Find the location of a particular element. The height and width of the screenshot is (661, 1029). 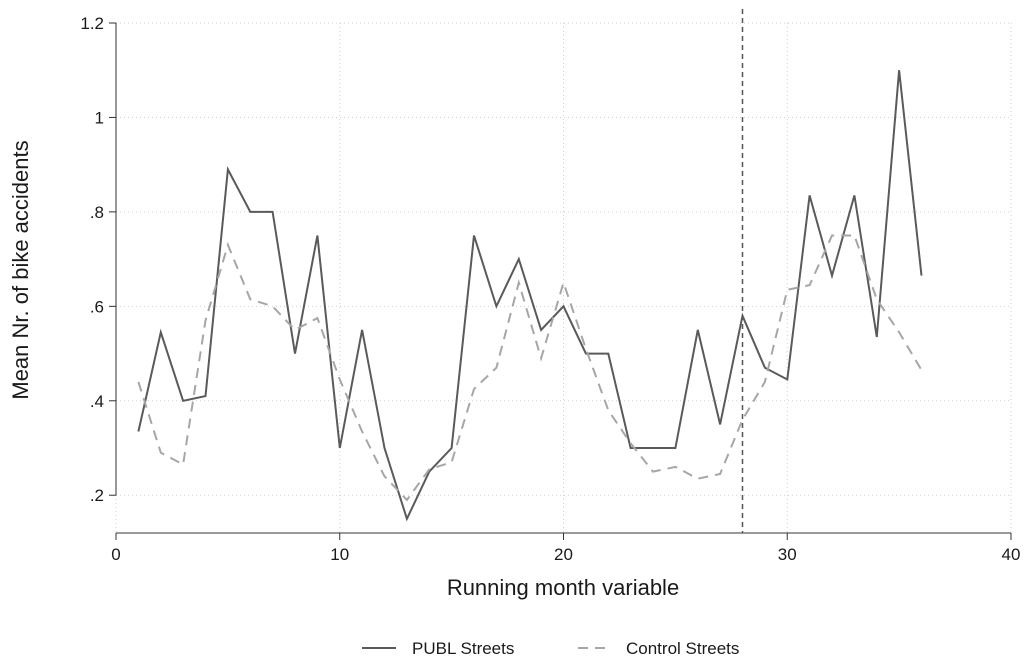

y-tick-label: .2 is located at coordinates (97, 495).